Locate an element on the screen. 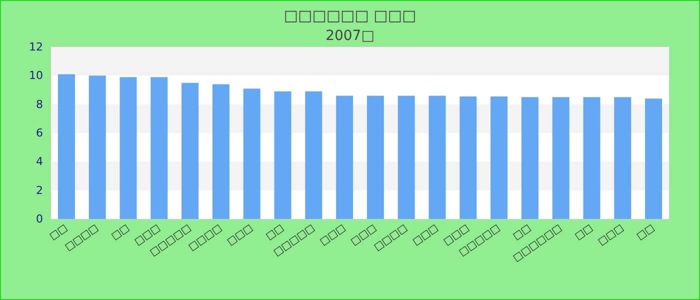  y-tick-label: 10 is located at coordinates (36, 75).